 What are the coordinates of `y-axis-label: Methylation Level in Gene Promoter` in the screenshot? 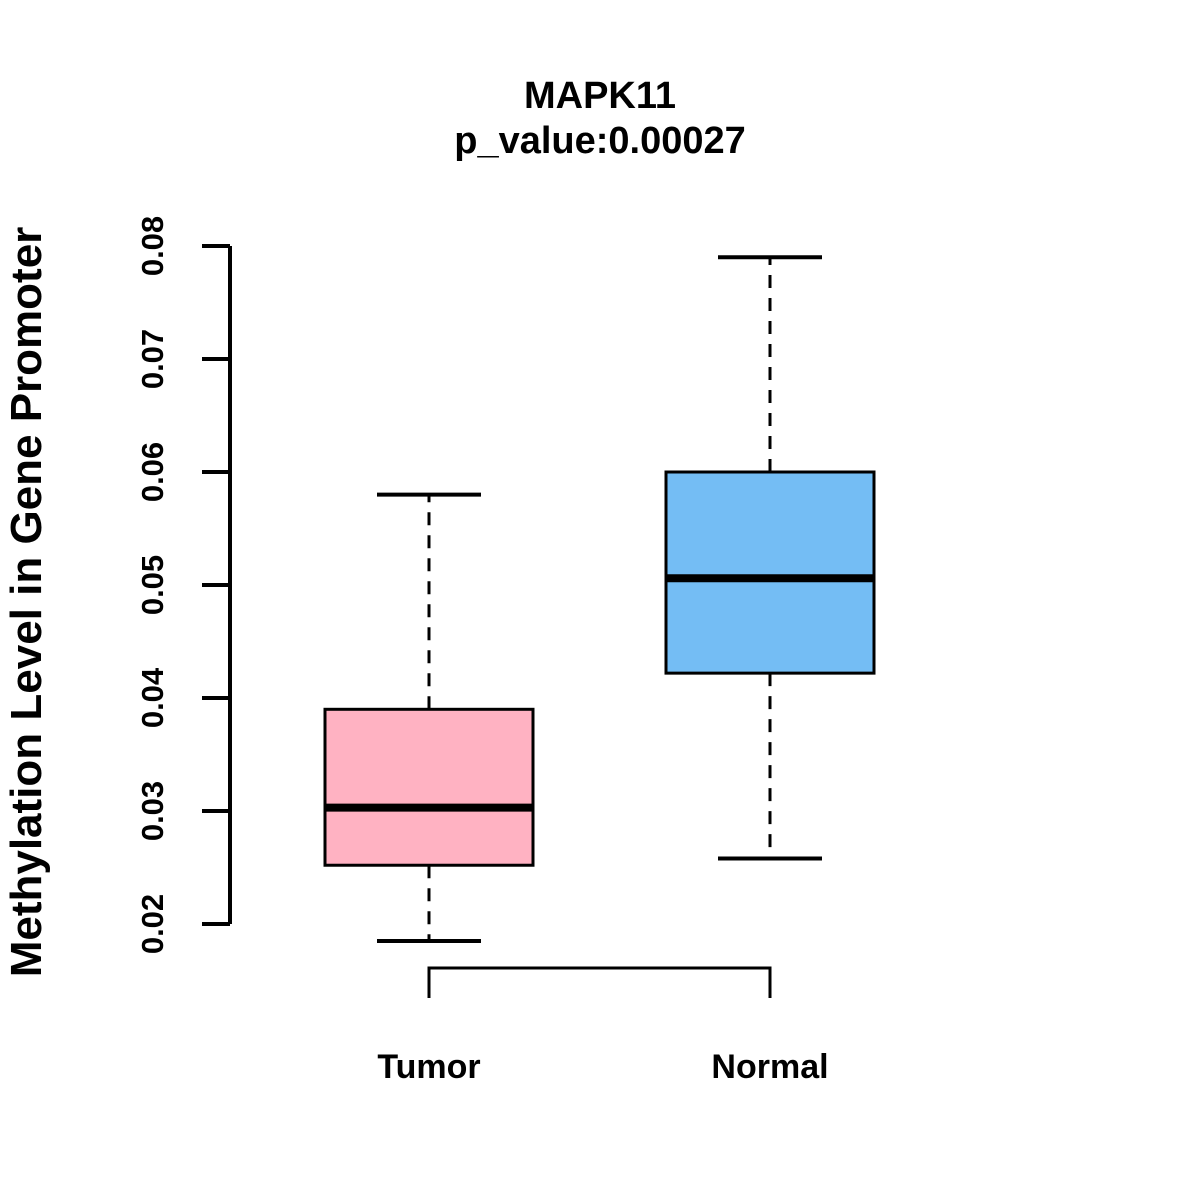 It's located at (26, 602).